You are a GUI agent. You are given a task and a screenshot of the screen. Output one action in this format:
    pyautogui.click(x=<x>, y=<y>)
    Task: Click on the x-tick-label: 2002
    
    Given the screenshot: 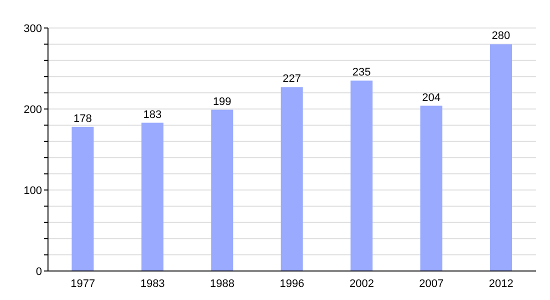 What is the action you would take?
    pyautogui.click(x=361, y=284)
    